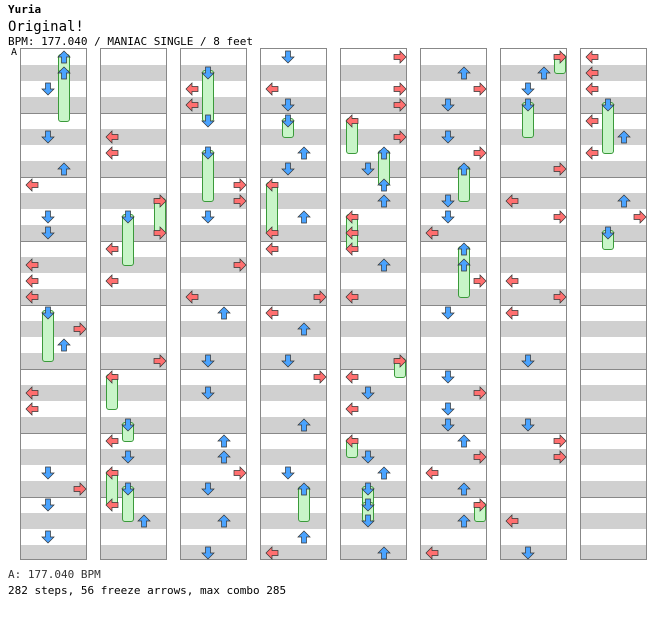  Describe the element at coordinates (46, 27) in the screenshot. I see `song-title: Original!` at that location.